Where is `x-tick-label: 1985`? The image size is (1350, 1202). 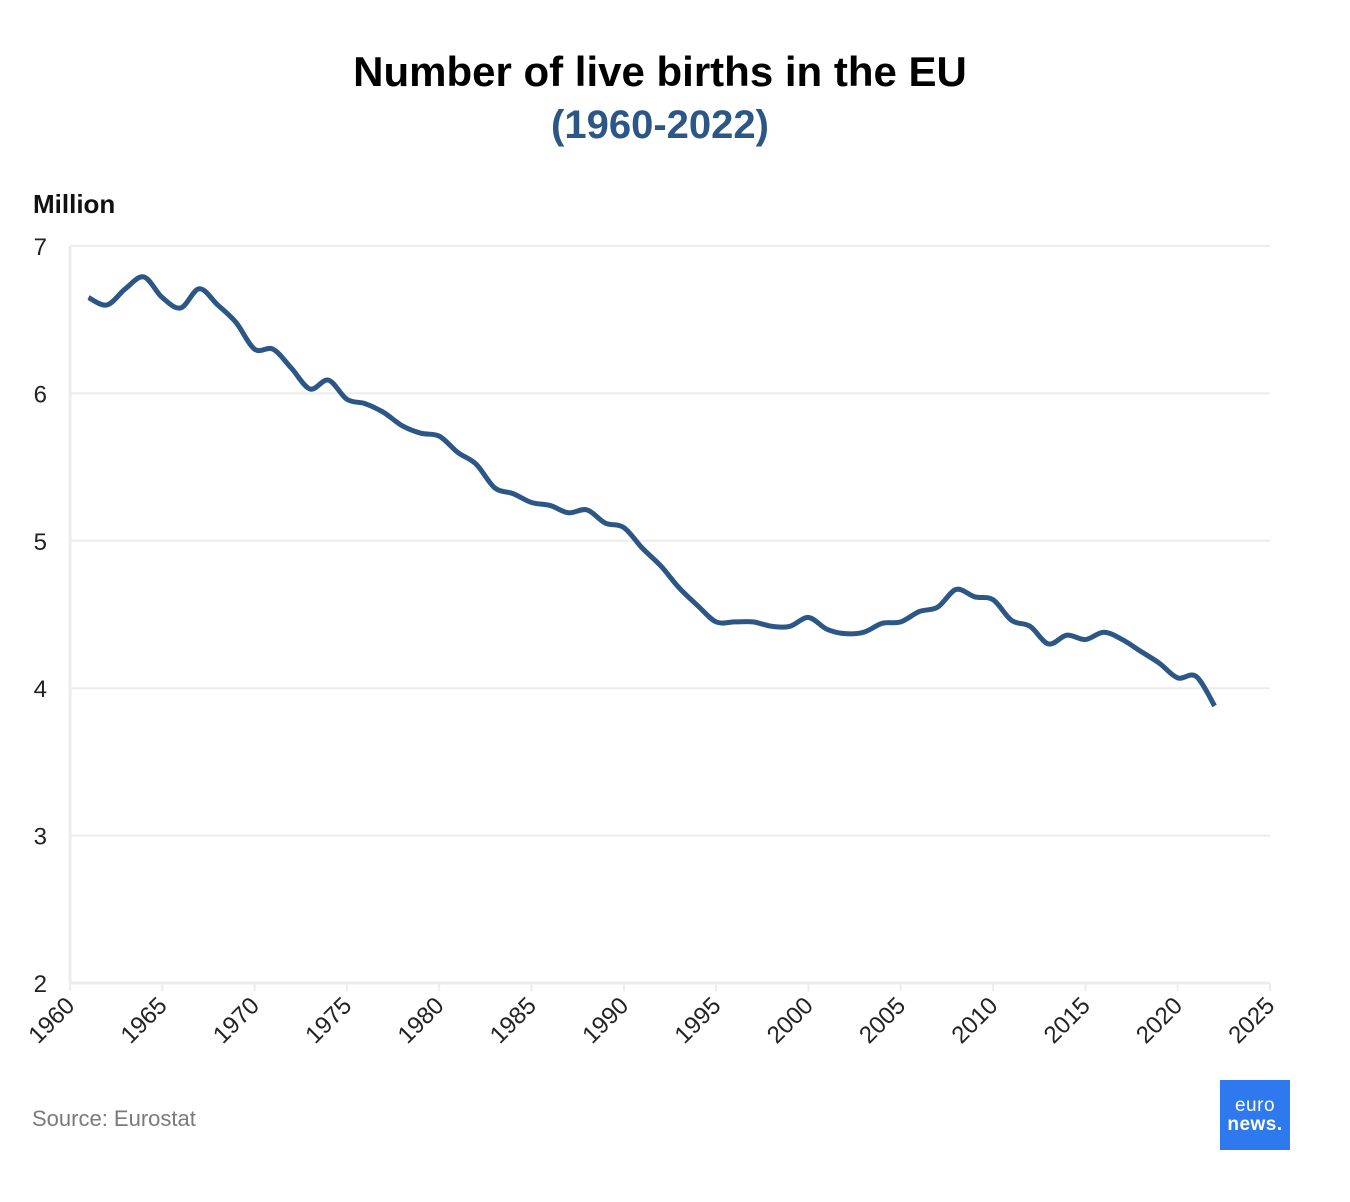 x-tick-label: 1985 is located at coordinates (513, 1020).